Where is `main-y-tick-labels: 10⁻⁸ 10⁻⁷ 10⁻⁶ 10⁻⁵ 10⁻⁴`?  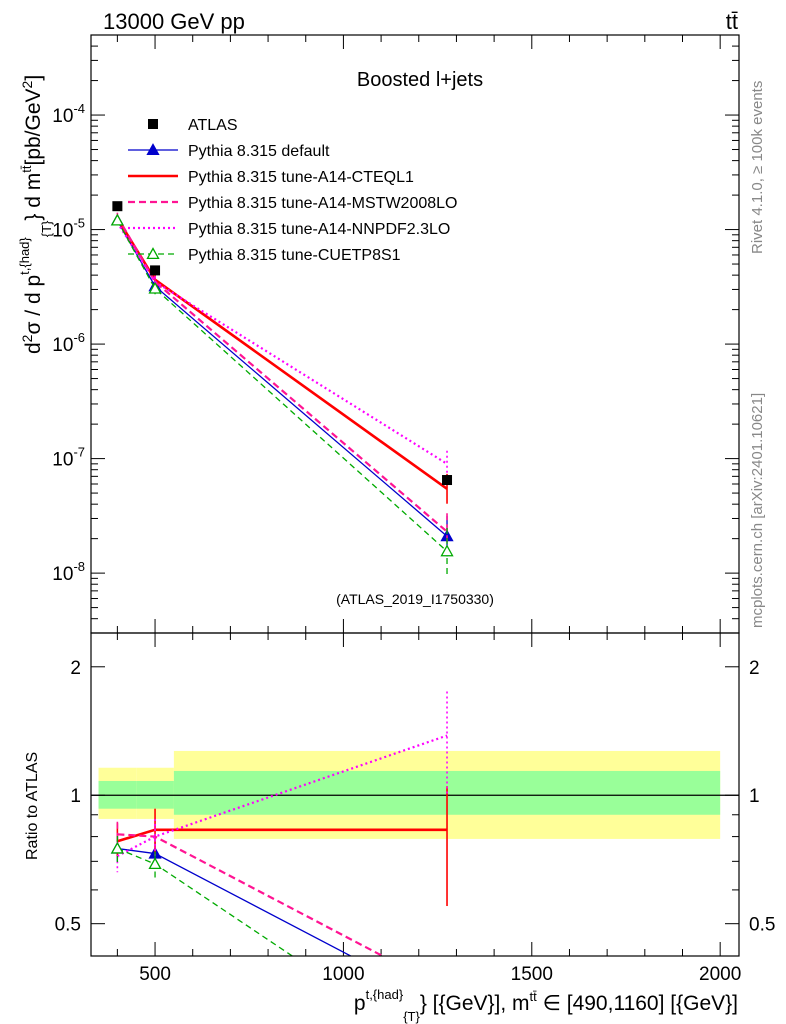 main-y-tick-labels: 10⁻⁸ 10⁻⁷ 10⁻⁶ 10⁻⁵ 10⁻⁴ is located at coordinates (68, 343).